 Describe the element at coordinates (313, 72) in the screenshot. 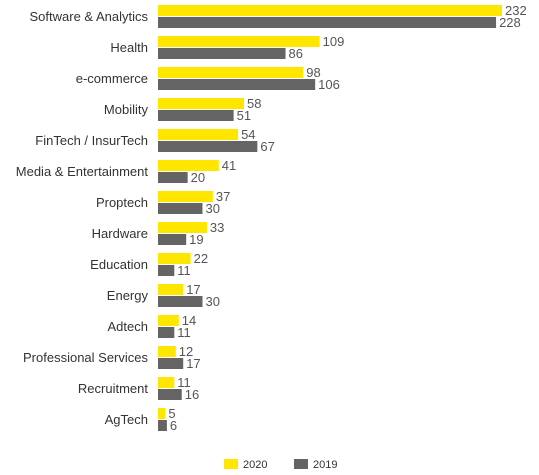

I see `value-label-2020: 98` at that location.